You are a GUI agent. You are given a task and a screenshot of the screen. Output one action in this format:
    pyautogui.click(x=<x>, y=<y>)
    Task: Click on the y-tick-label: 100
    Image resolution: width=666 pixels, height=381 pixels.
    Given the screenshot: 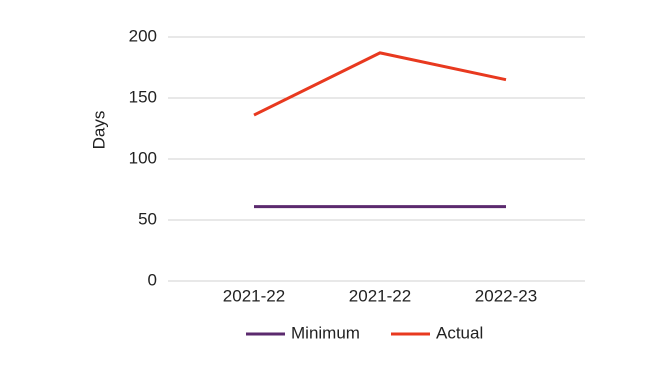 What is the action you would take?
    pyautogui.click(x=143, y=157)
    